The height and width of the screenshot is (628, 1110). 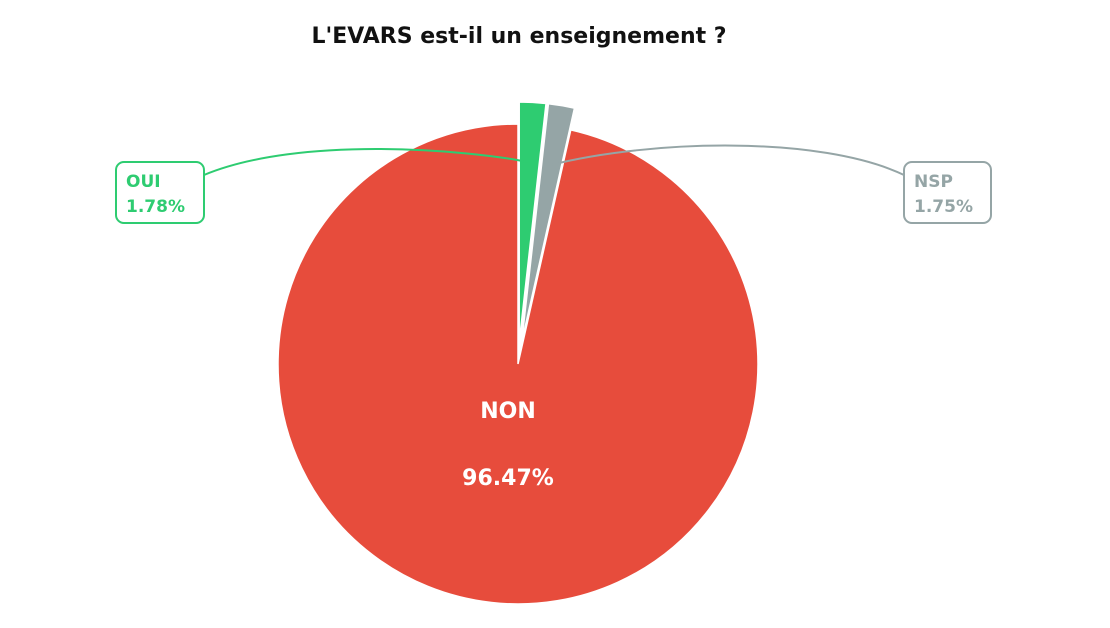 What do you see at coordinates (155, 207) in the screenshot?
I see `slice-value-oui: 1.78%` at bounding box center [155, 207].